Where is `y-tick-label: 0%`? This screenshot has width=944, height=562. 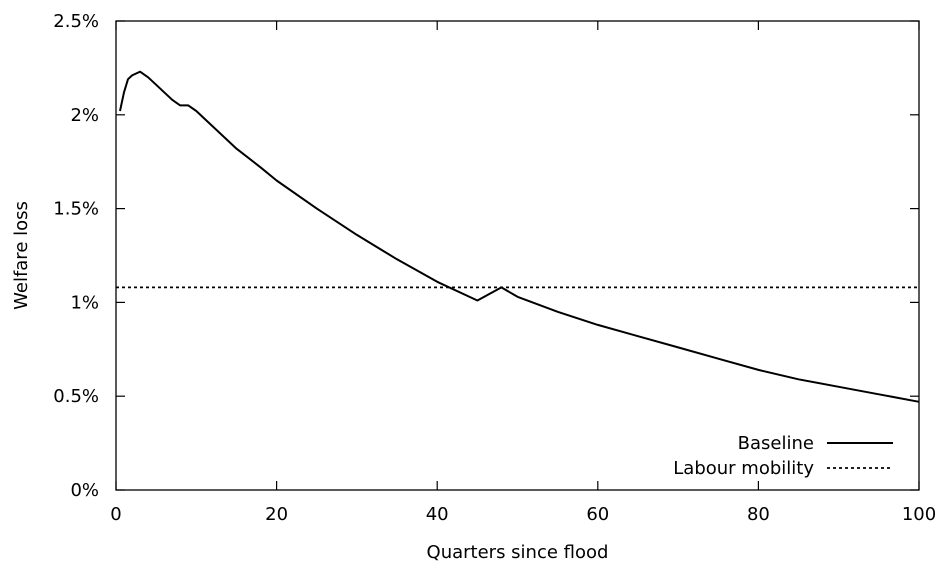 y-tick-label: 0% is located at coordinates (84, 490).